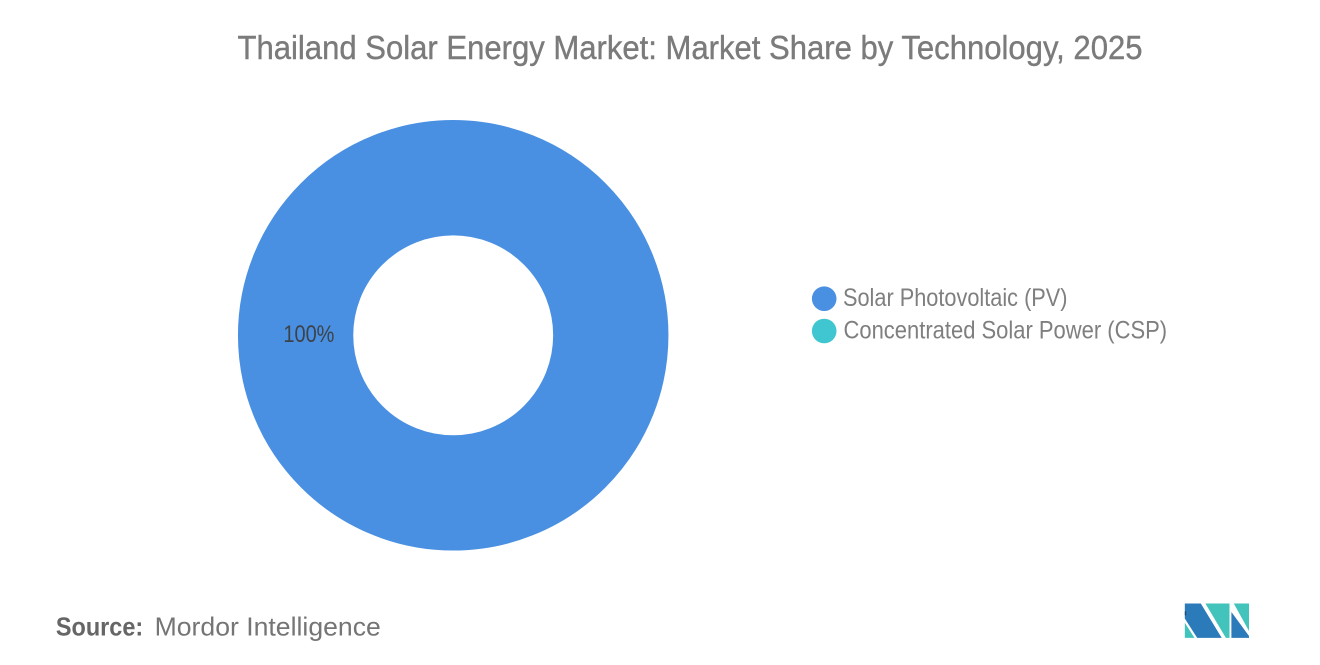  Describe the element at coordinates (99, 626) in the screenshot. I see `svg-text: Source:` at that location.